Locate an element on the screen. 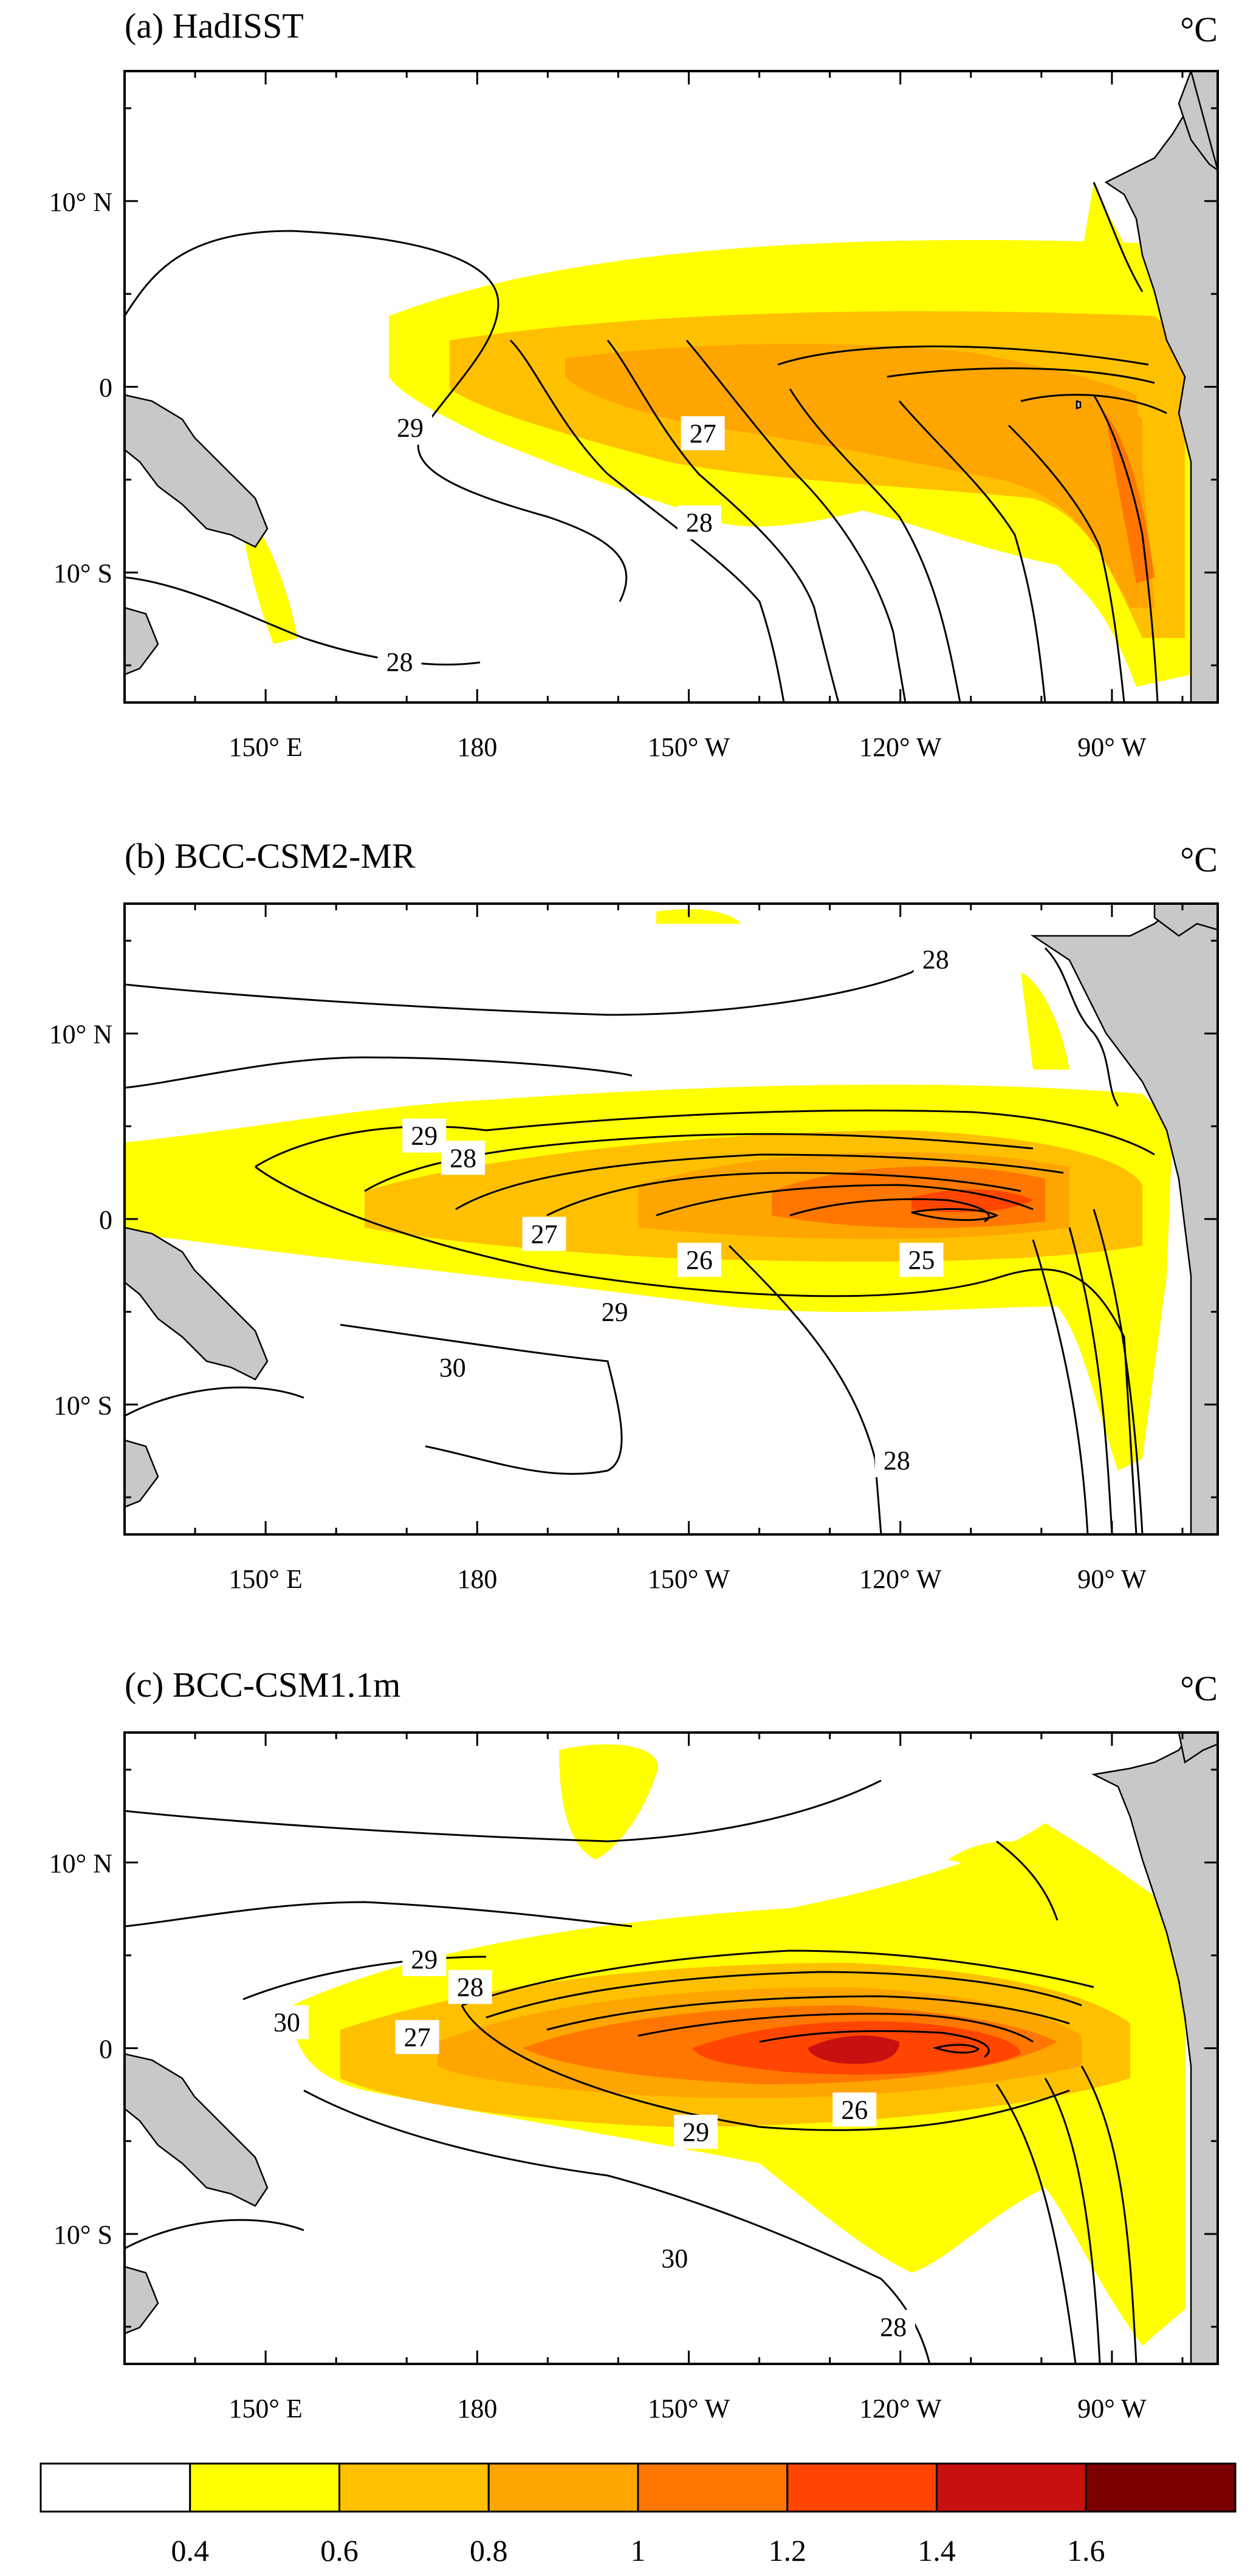 This screenshot has height=2576, width=1256. contour-labels-a: 29 27 28 28 is located at coordinates (551, 544).